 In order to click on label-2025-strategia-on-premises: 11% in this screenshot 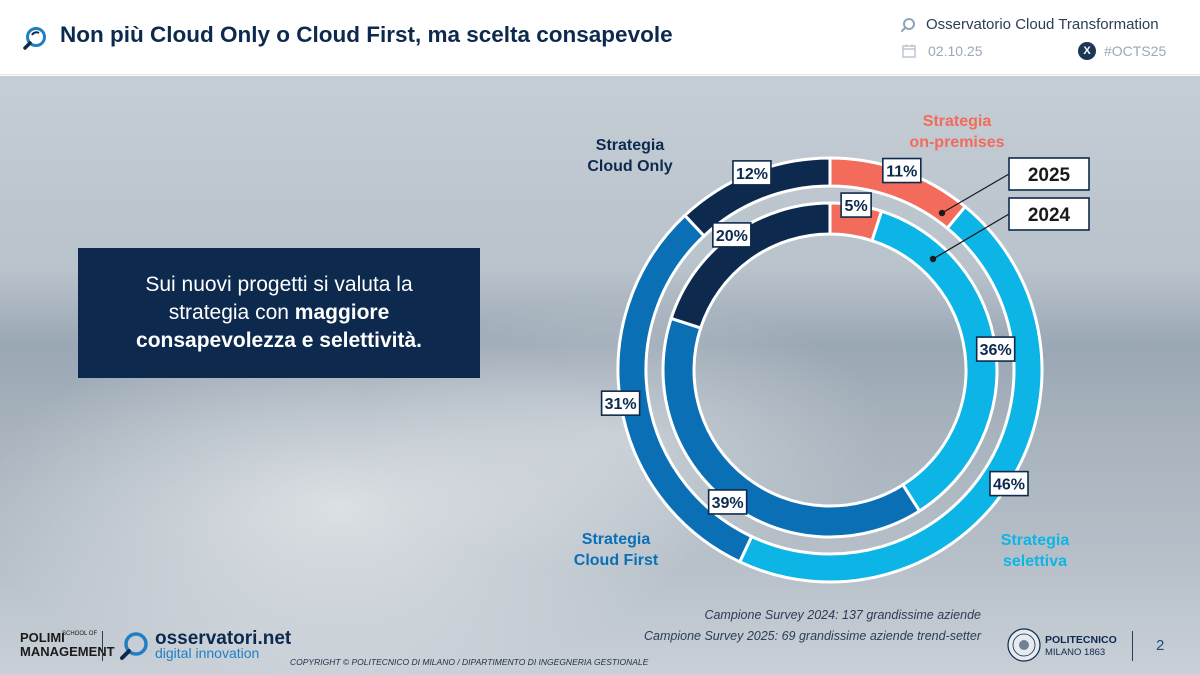, I will do `click(901, 172)`.